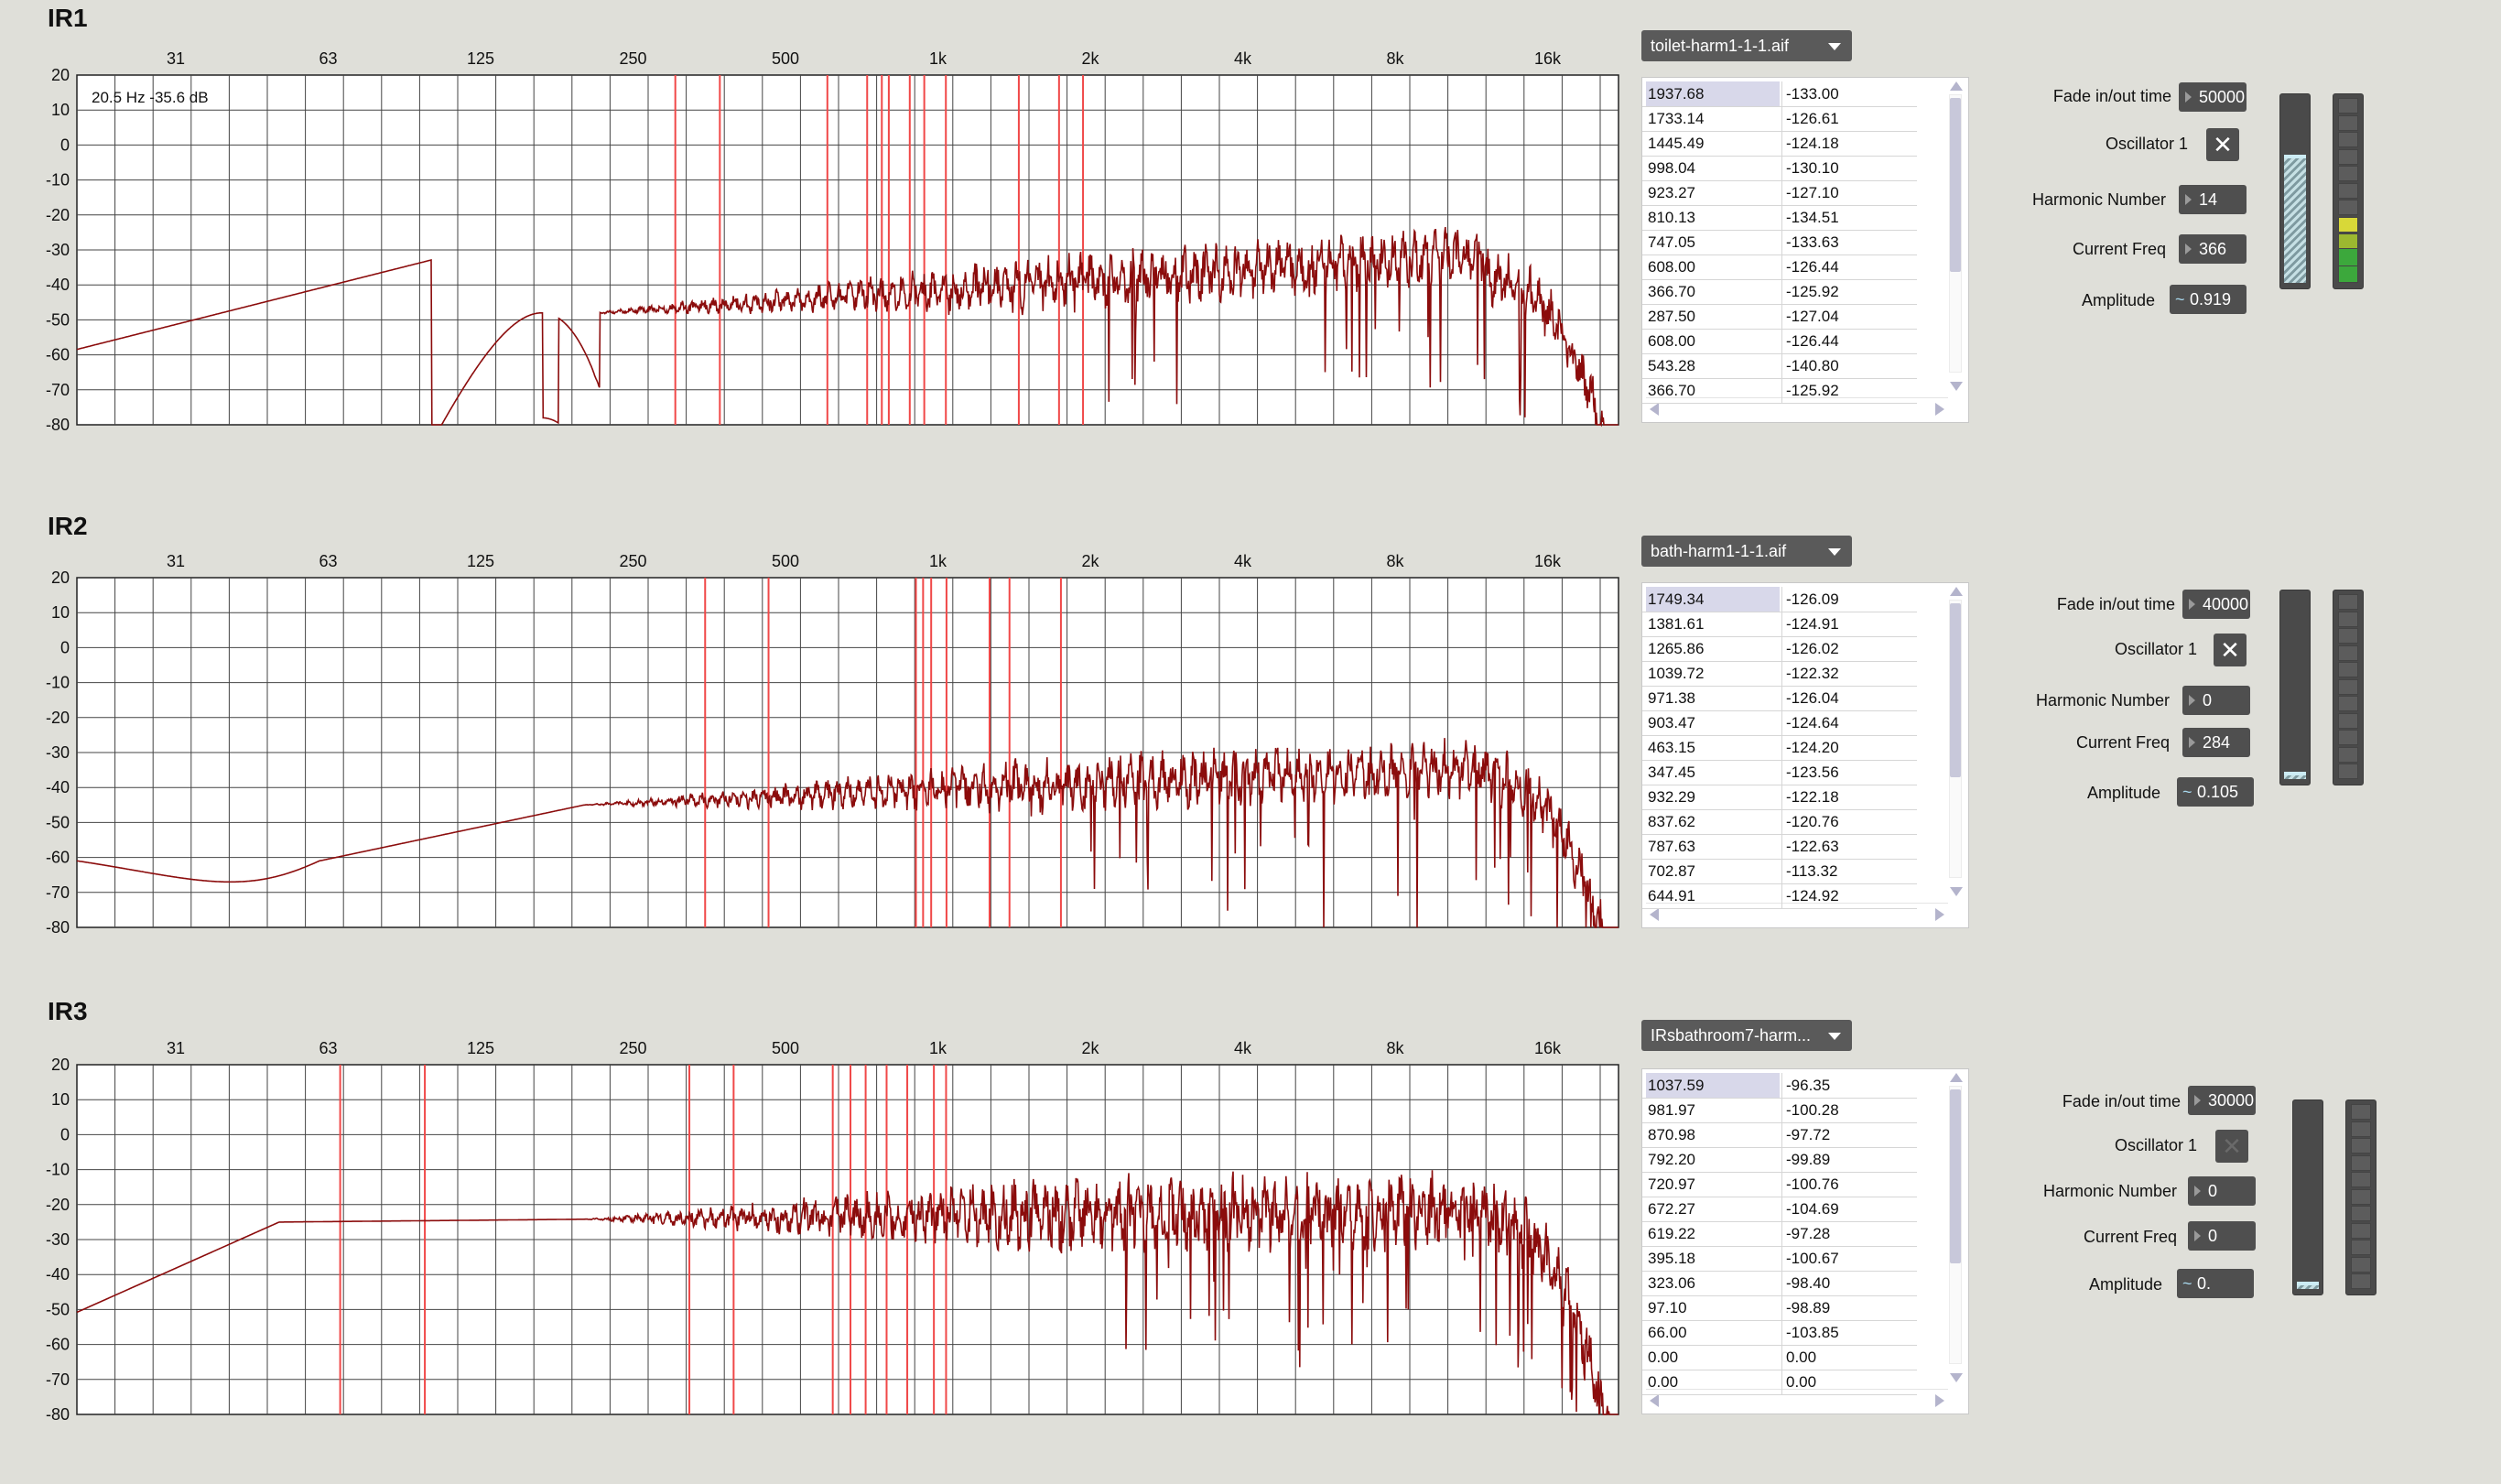 Image resolution: width=2501 pixels, height=1484 pixels. Describe the element at coordinates (1779, 847) in the screenshot. I see `list-row: 787.63 -122.63` at that location.